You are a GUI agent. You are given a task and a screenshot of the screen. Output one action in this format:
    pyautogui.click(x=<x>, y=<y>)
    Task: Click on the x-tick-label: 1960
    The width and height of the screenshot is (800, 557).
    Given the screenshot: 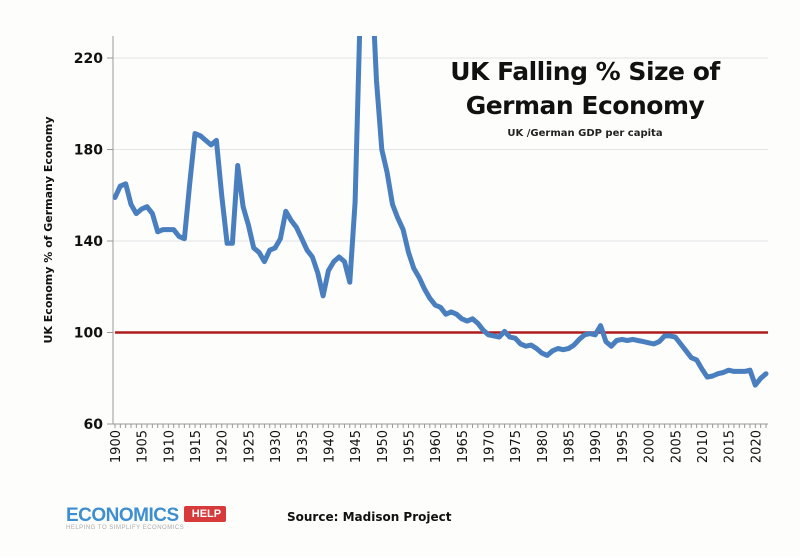 What is the action you would take?
    pyautogui.click(x=436, y=446)
    